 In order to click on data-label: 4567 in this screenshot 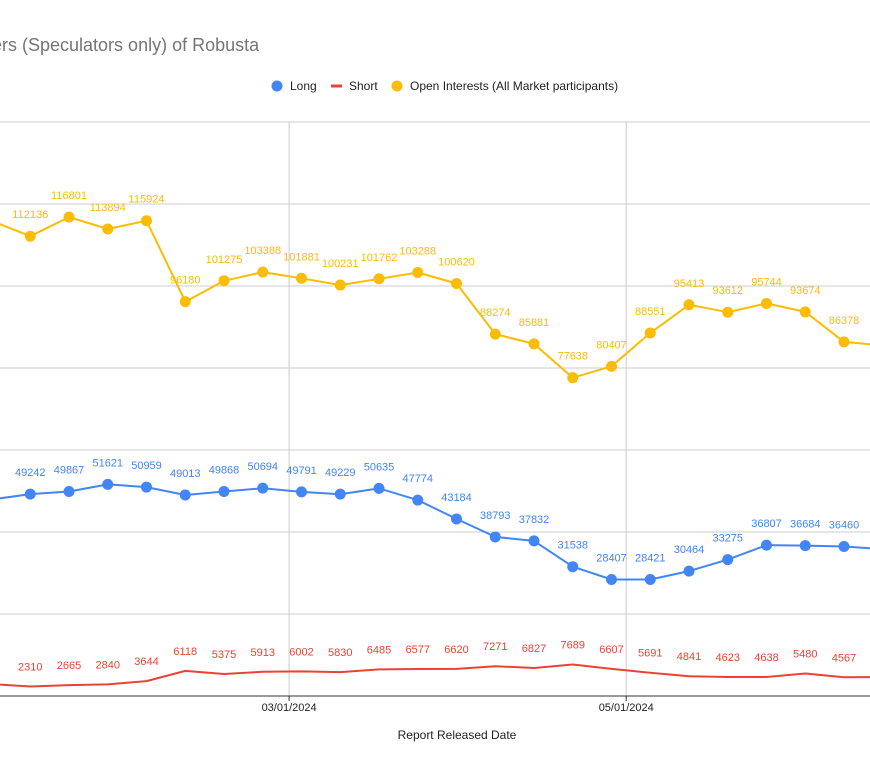, I will do `click(844, 658)`.